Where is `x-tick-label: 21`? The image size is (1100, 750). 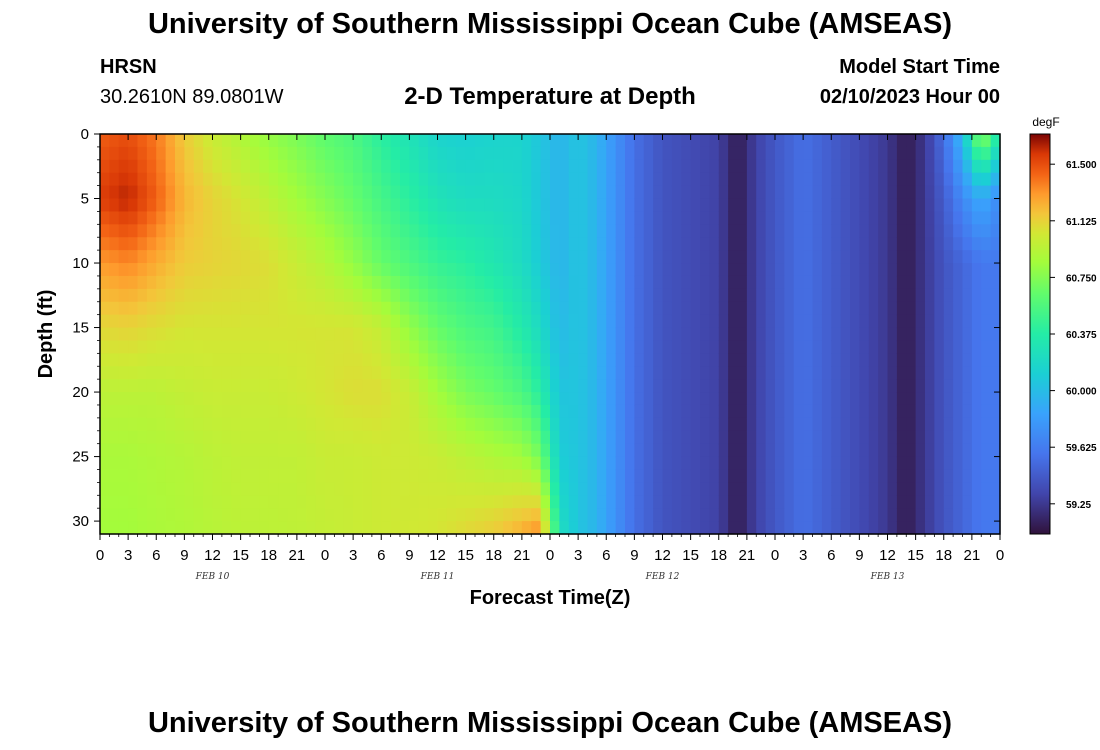 x-tick-label: 21 is located at coordinates (972, 555).